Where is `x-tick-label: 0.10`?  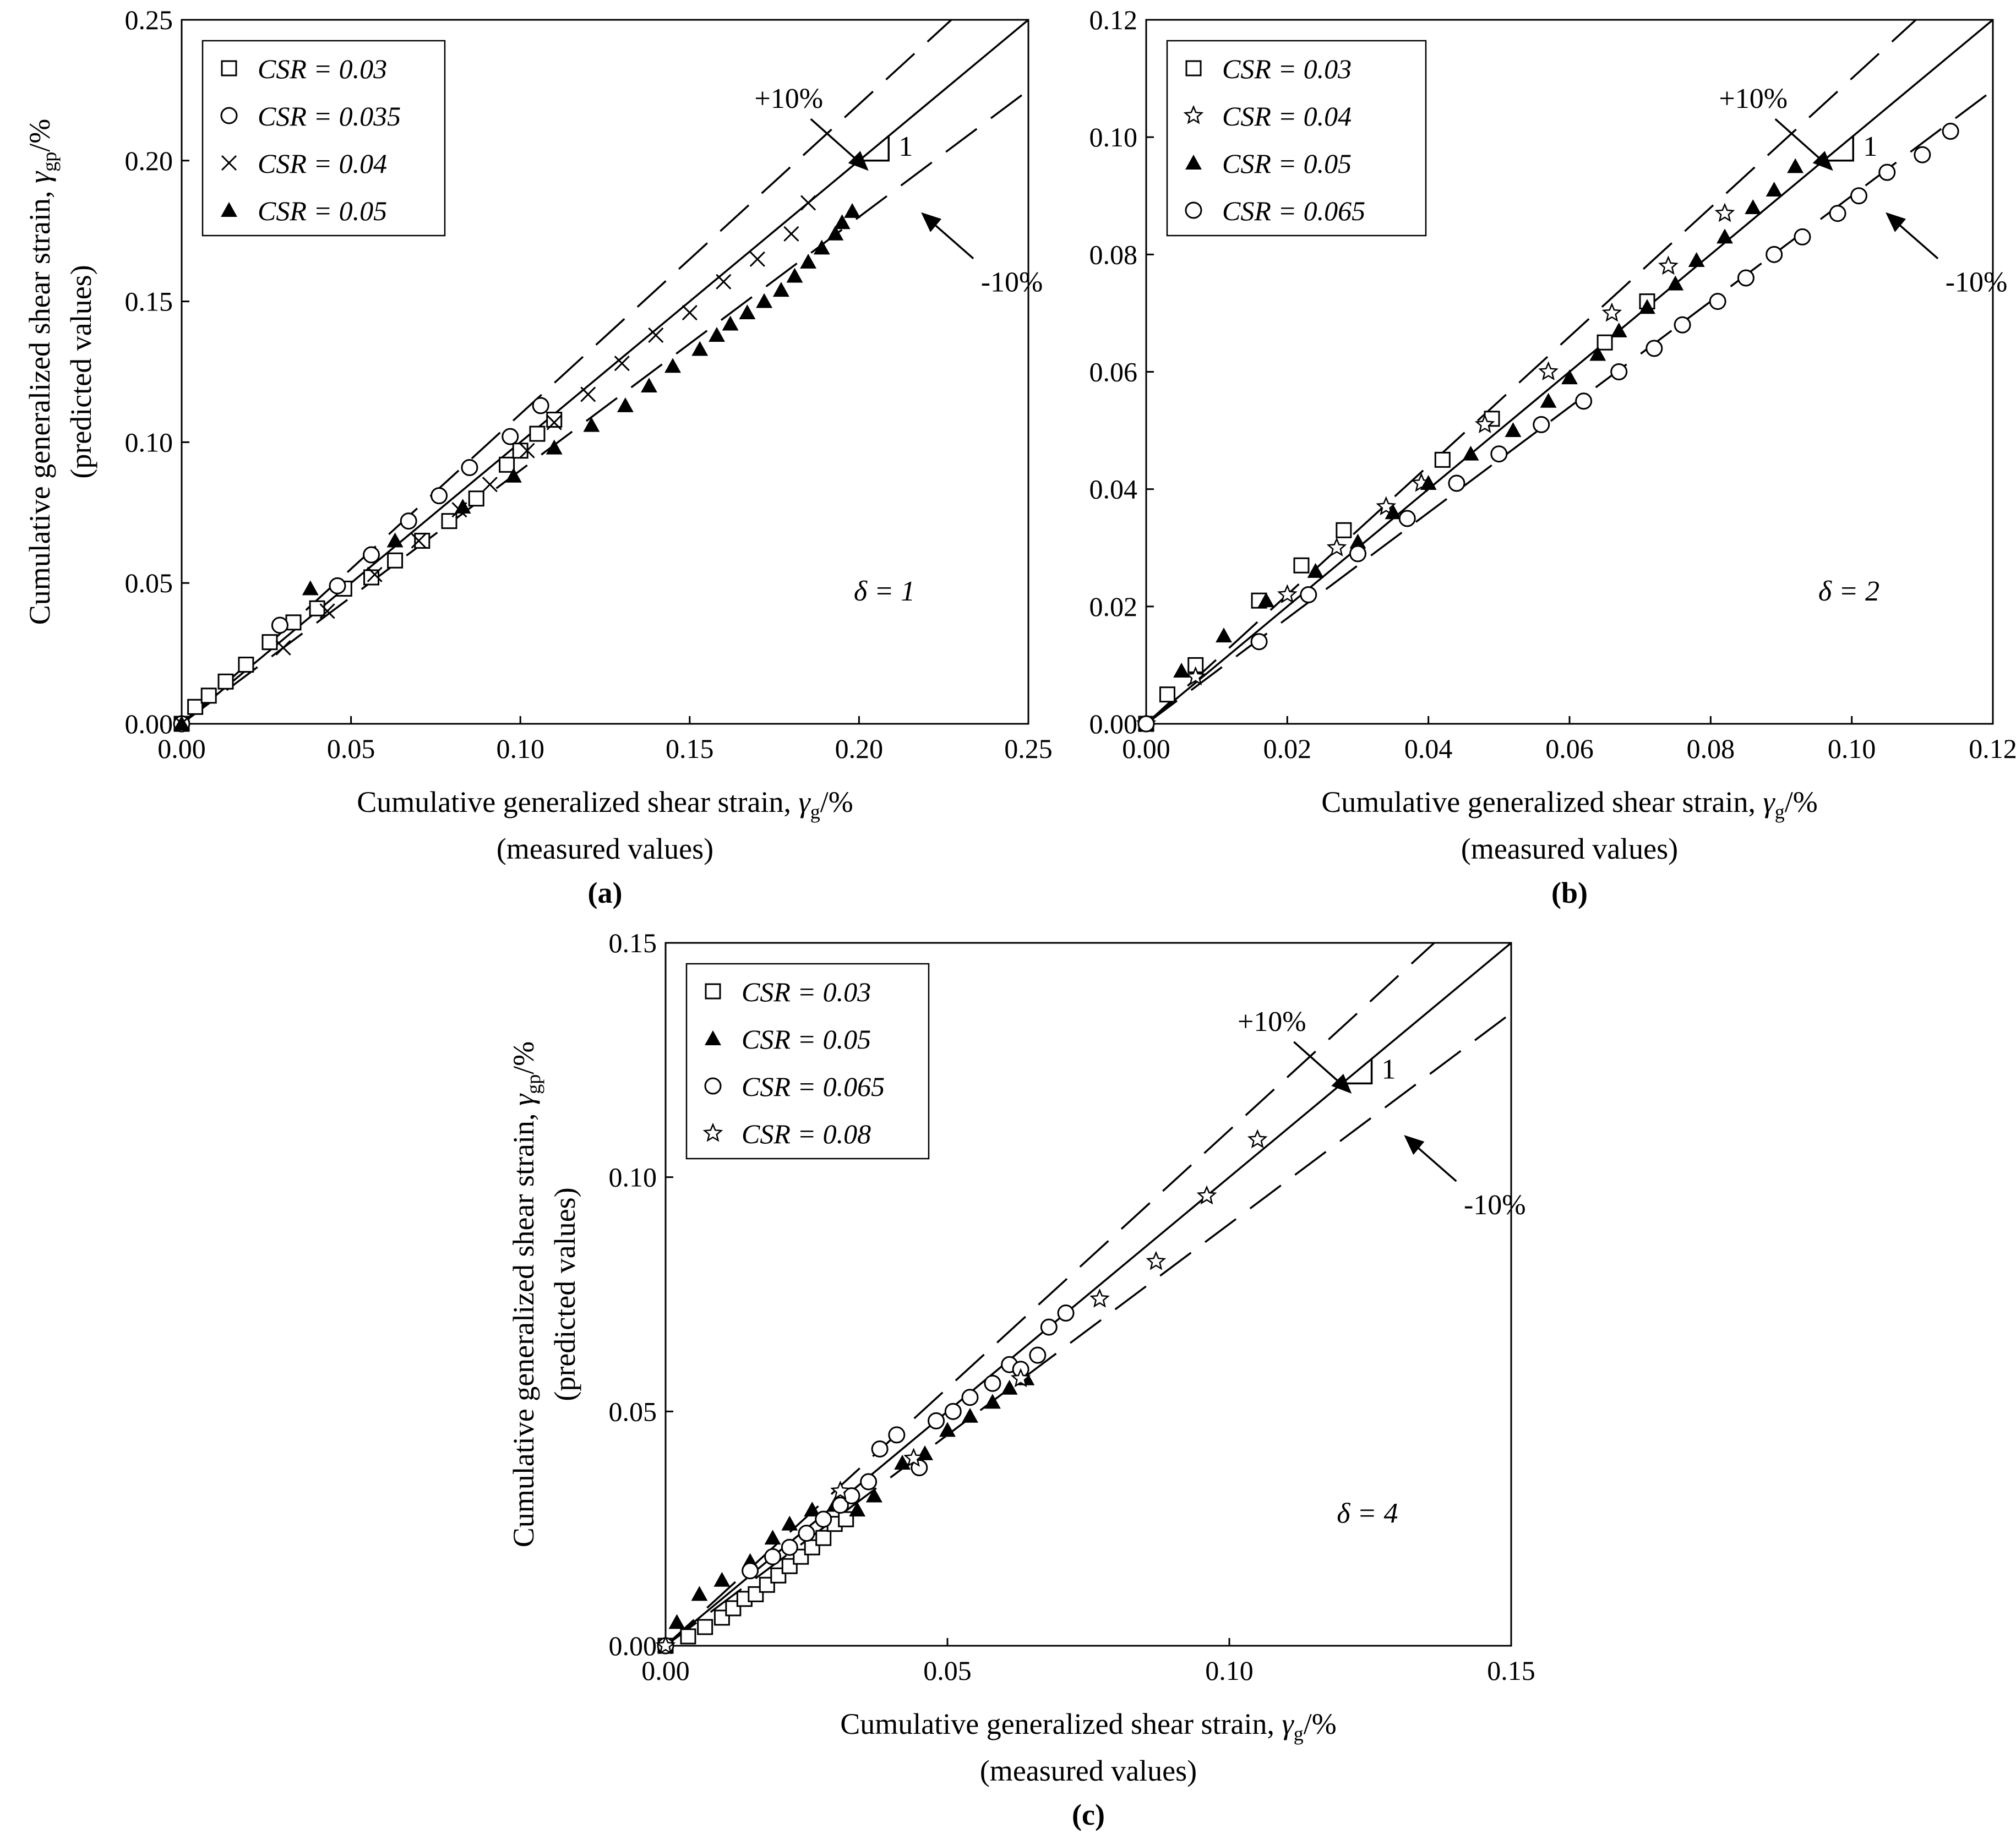 x-tick-label: 0.10 is located at coordinates (520, 748).